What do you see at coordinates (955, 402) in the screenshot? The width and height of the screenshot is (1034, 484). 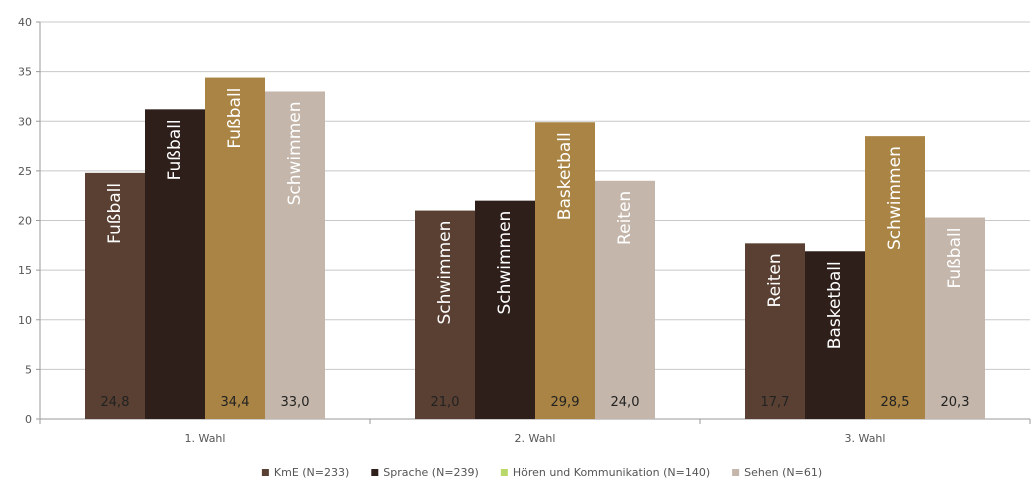 I see `data-label: 20,3` at bounding box center [955, 402].